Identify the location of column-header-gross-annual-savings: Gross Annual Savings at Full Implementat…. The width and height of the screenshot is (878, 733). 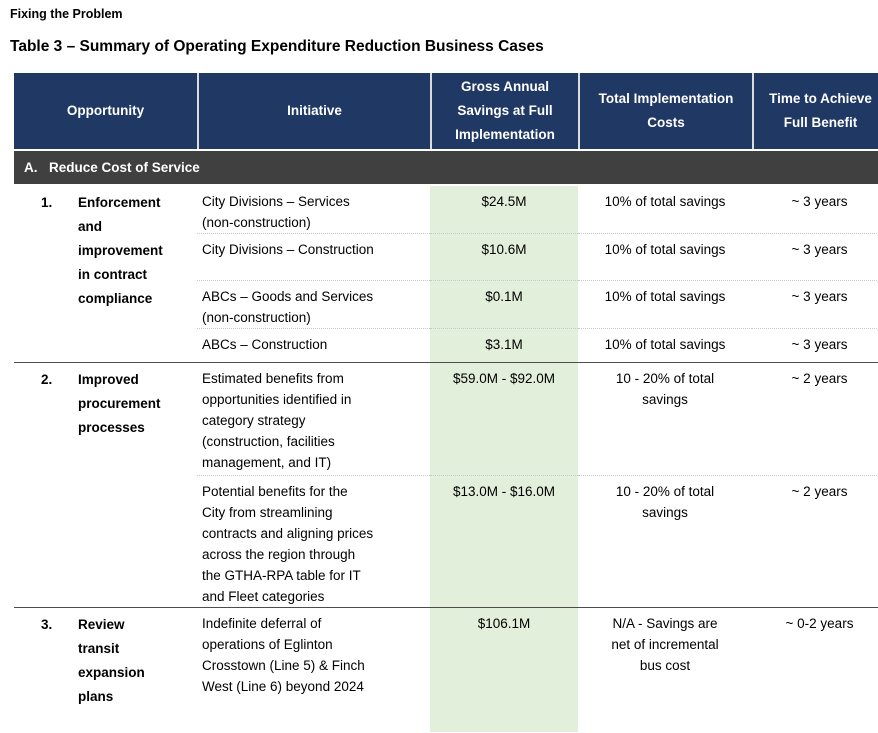
(504, 111).